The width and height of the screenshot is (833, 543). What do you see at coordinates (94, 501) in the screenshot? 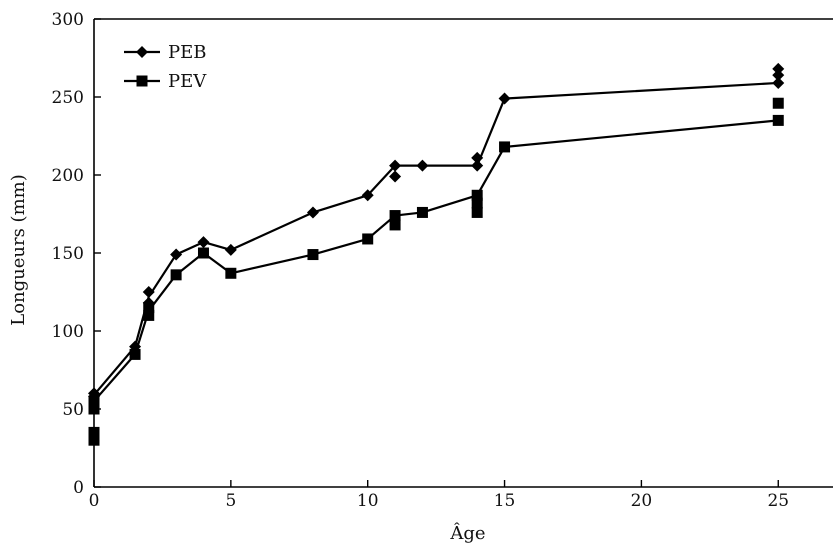
I see `x-tick-label: 0` at bounding box center [94, 501].